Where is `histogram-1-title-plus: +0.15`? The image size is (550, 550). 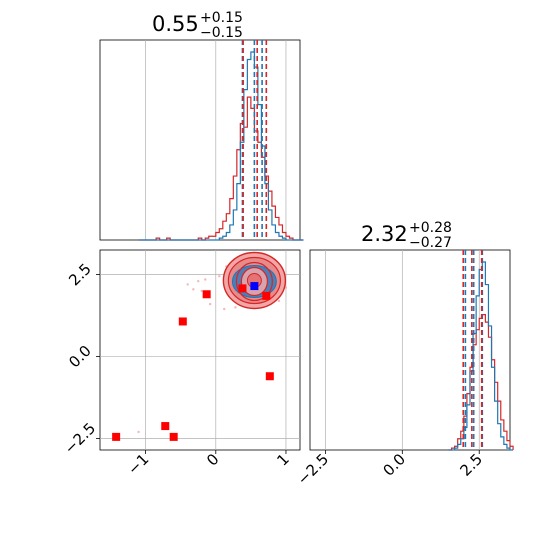
histogram-1-title-plus: +0.15 is located at coordinates (221, 18).